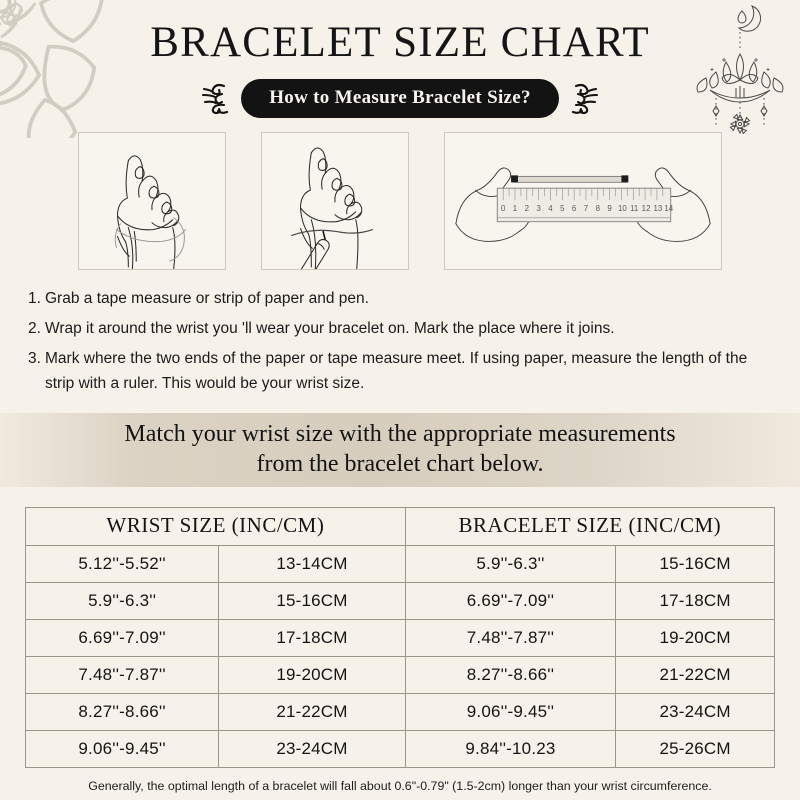 The height and width of the screenshot is (800, 800). Describe the element at coordinates (122, 675) in the screenshot. I see `cell-wrist-inch: 7.48''-7.87''` at that location.